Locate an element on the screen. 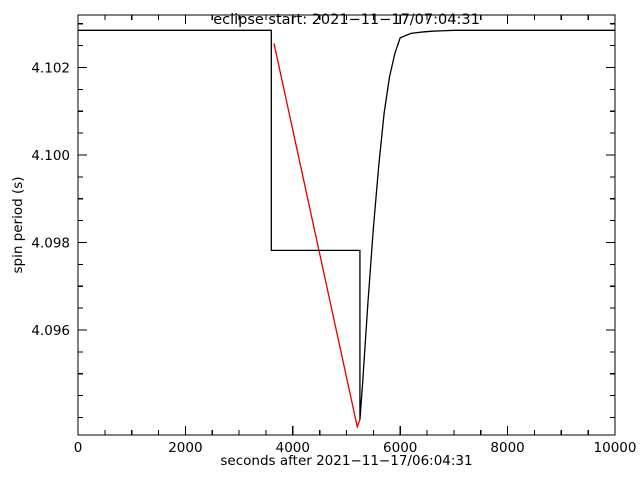 The width and height of the screenshot is (640, 480). x-axis-title: seconds after 2021−11−17/06:04:31 is located at coordinates (346, 461).